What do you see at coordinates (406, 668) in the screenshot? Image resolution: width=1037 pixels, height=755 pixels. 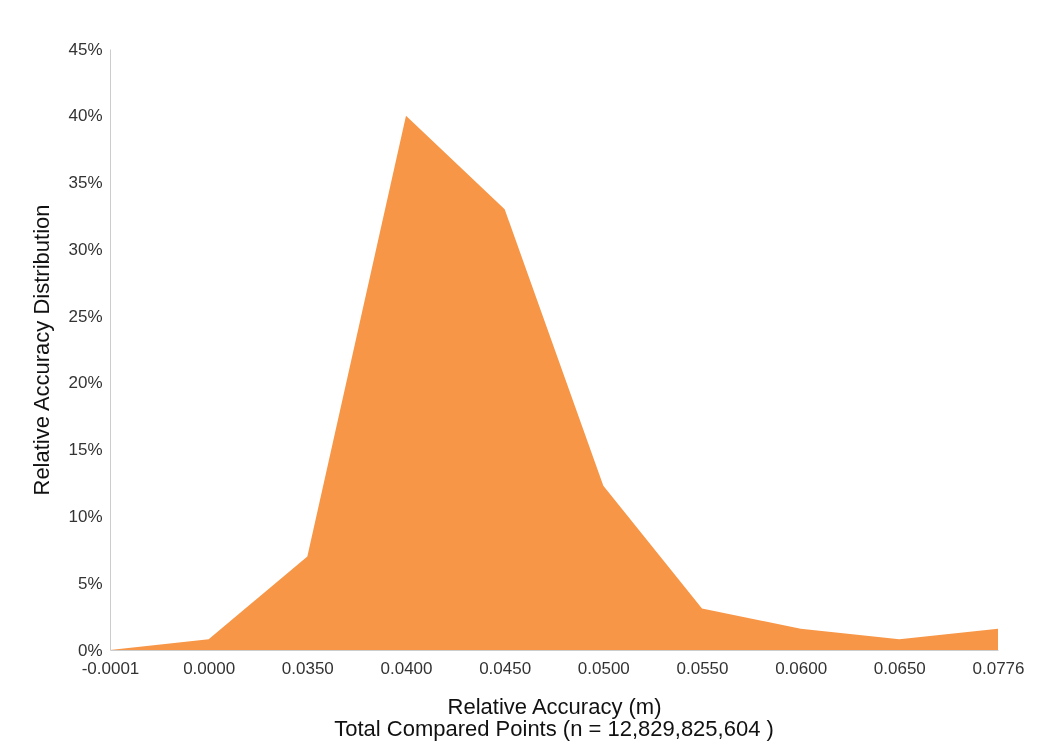 I see `x-tick-label: 0.0400` at bounding box center [406, 668].